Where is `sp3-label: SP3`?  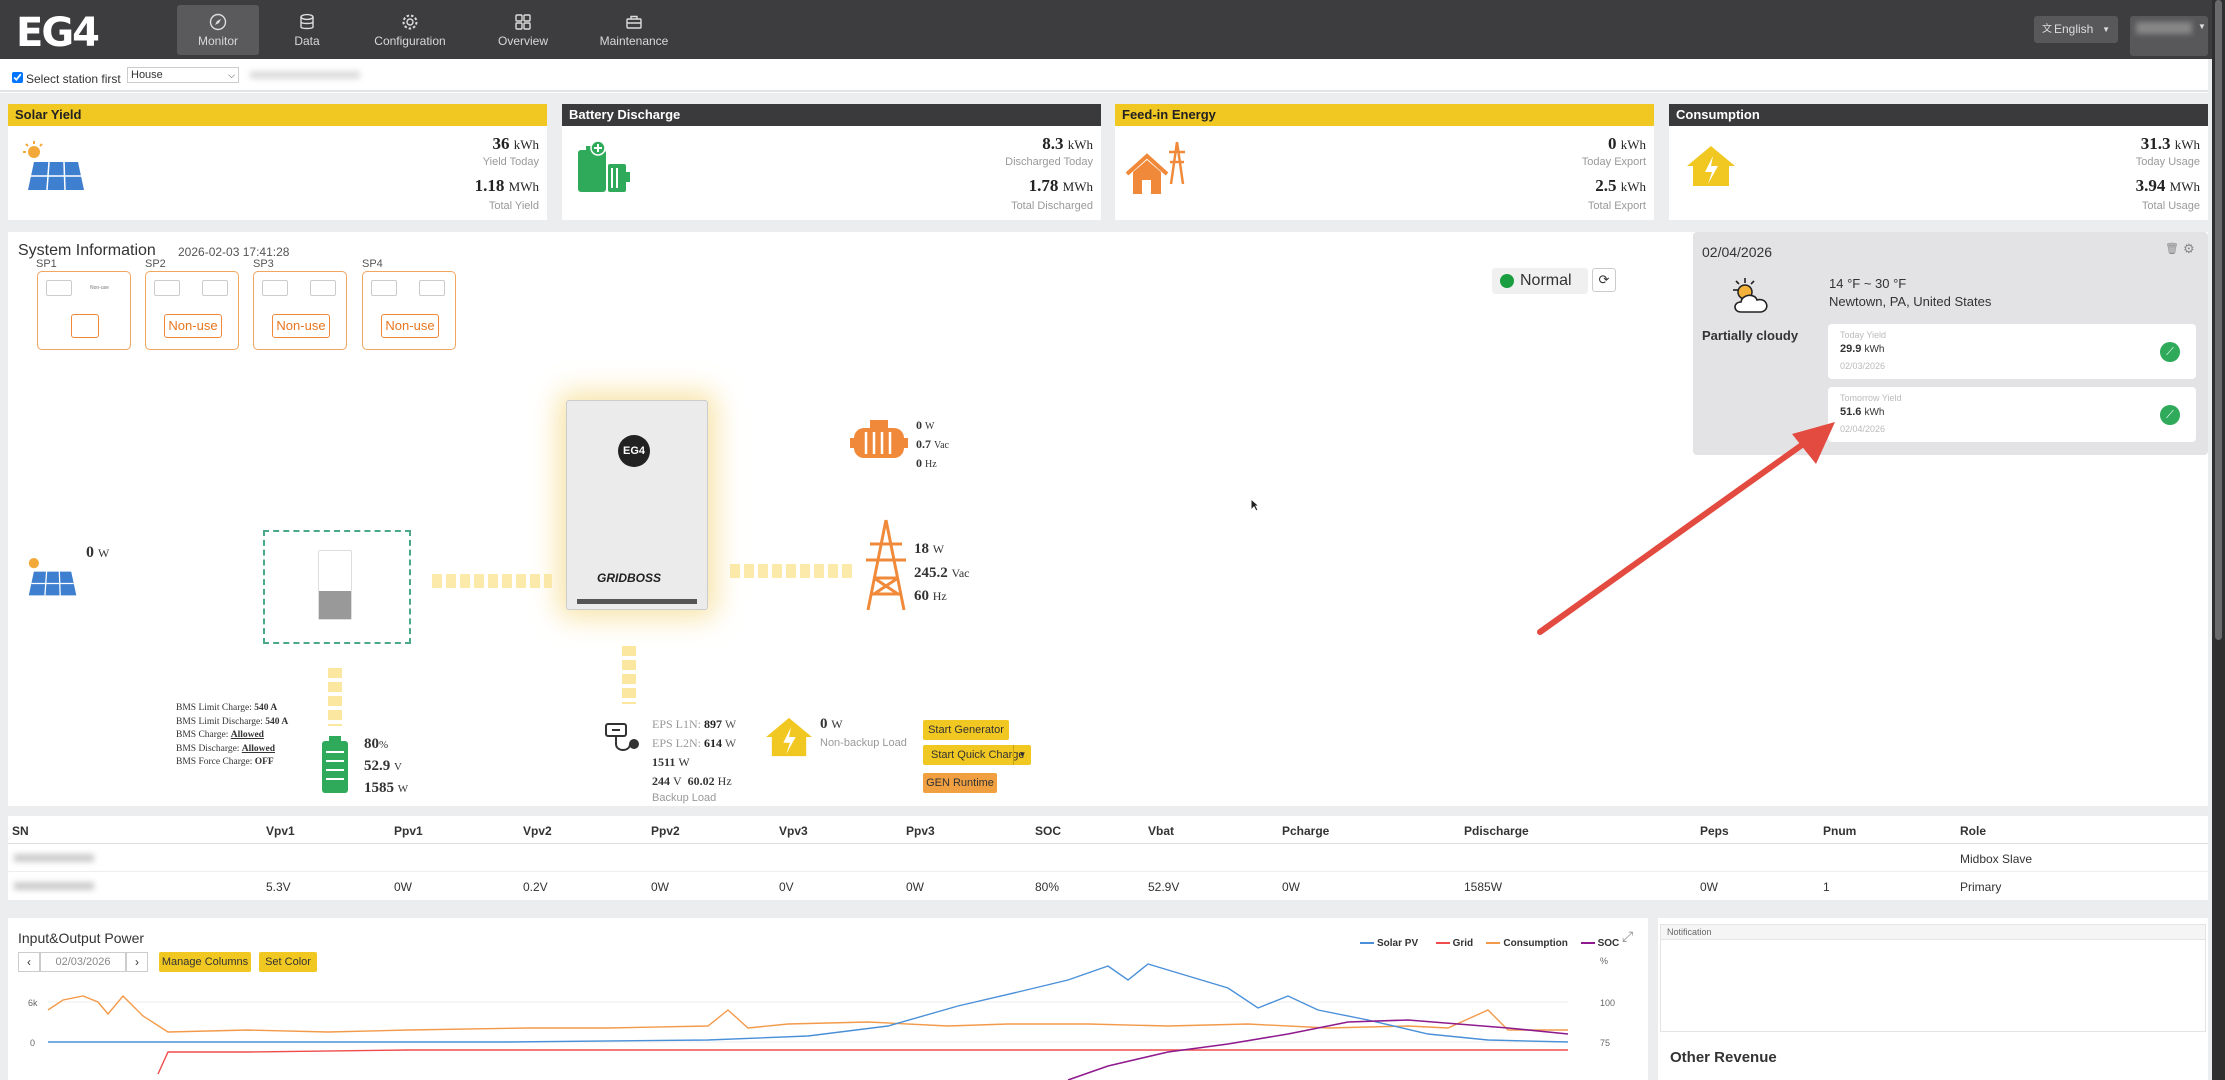 sp3-label: SP3 is located at coordinates (263, 264).